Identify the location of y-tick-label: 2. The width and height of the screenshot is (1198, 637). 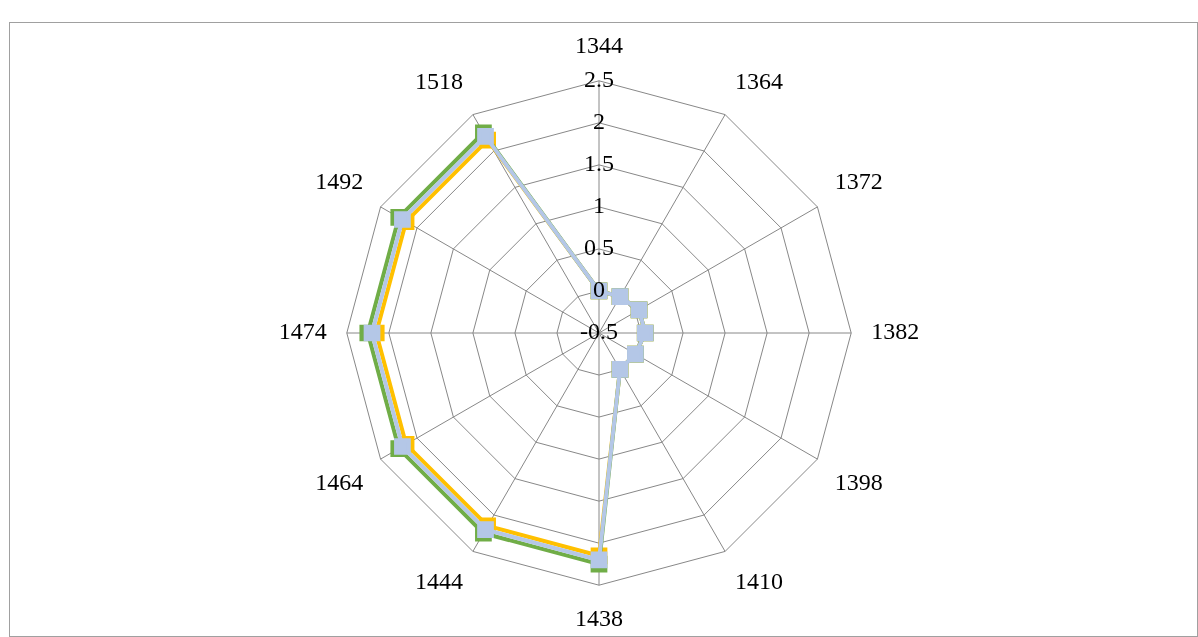
(599, 121).